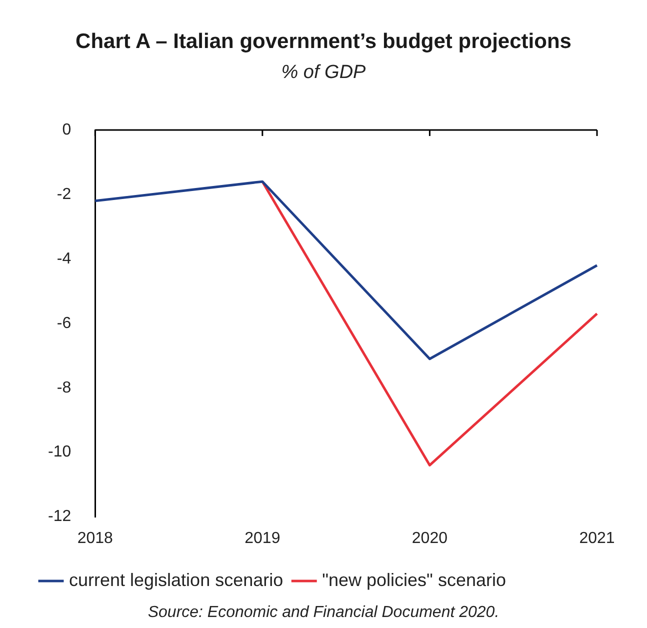 Image resolution: width=647 pixels, height=628 pixels. What do you see at coordinates (60, 452) in the screenshot?
I see `y-tick-label: -10` at bounding box center [60, 452].